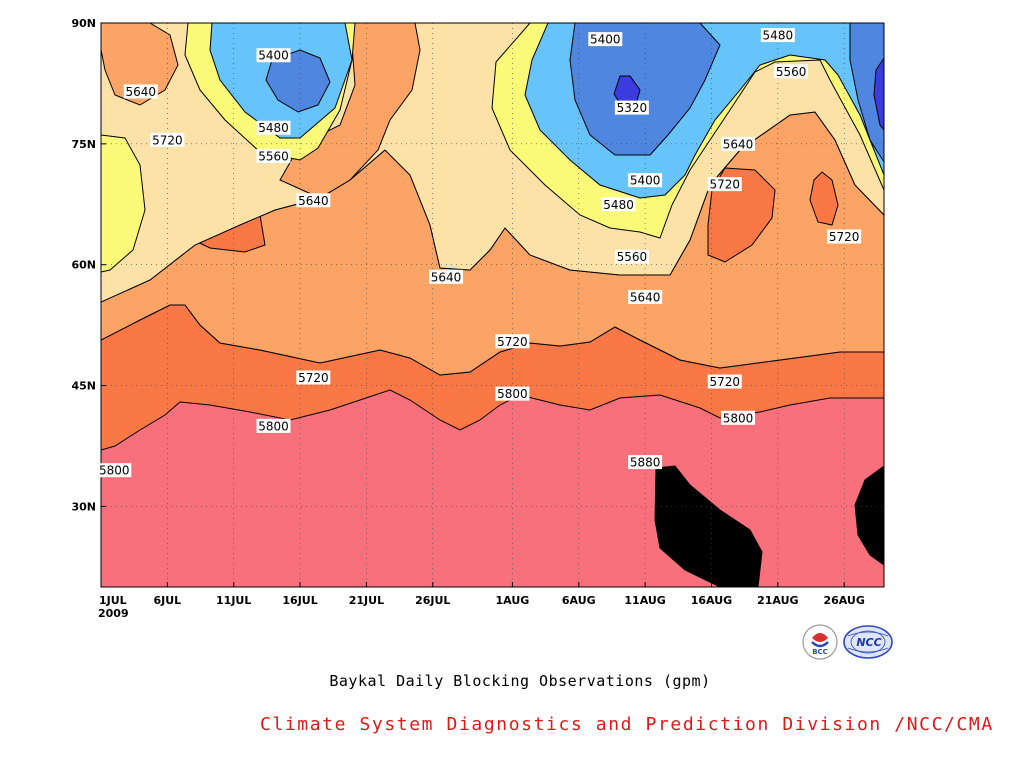 The image size is (1024, 768). What do you see at coordinates (113, 613) in the screenshot?
I see `x-year-label: 2009` at bounding box center [113, 613].